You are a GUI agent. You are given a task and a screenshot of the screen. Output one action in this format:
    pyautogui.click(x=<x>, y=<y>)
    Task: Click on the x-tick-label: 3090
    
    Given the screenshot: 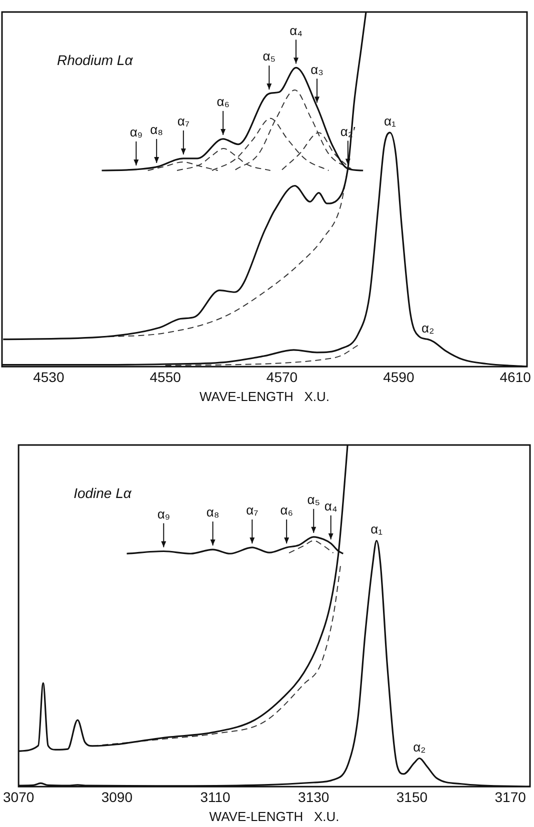 What is the action you would take?
    pyautogui.click(x=117, y=796)
    